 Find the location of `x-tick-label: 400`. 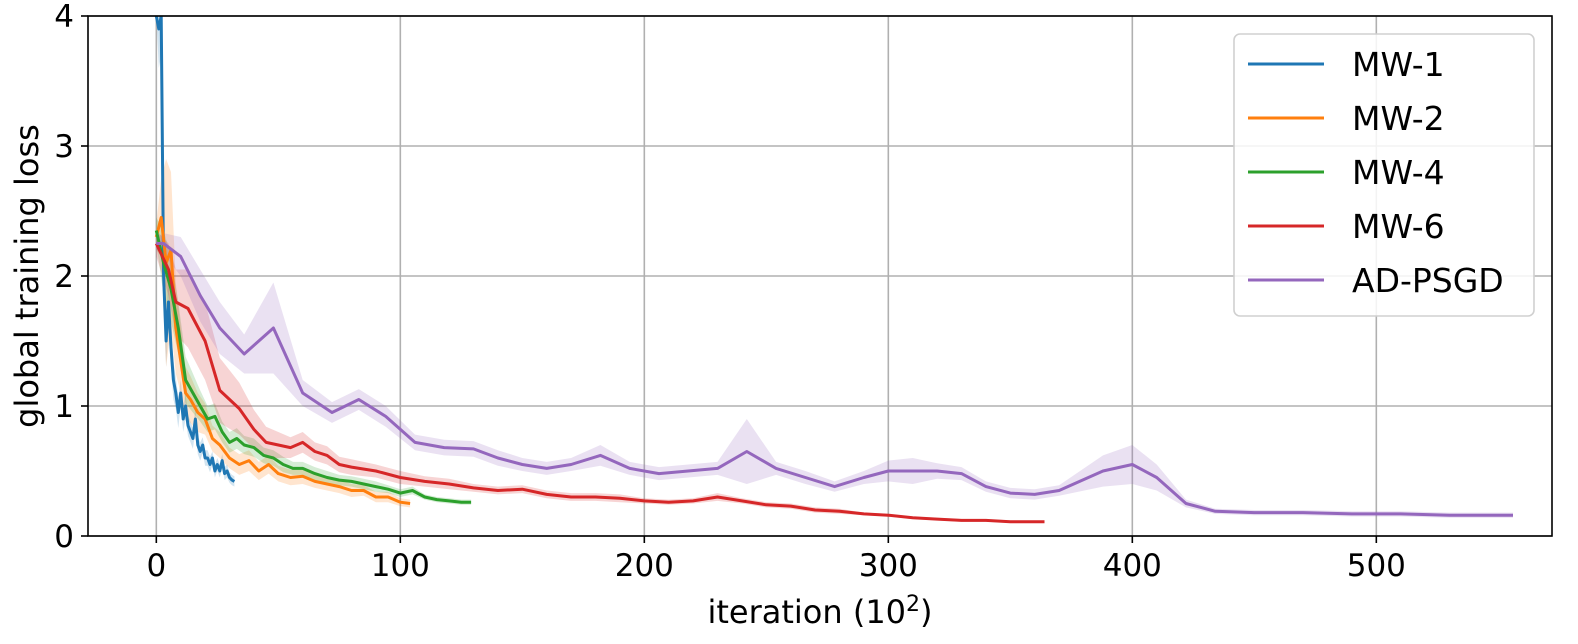

x-tick-label: 400 is located at coordinates (1132, 566).